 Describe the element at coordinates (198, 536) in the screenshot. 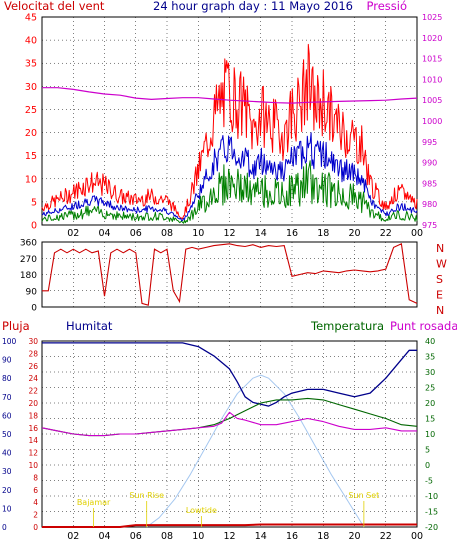

I see `x-tick-label-lower: 10` at that location.